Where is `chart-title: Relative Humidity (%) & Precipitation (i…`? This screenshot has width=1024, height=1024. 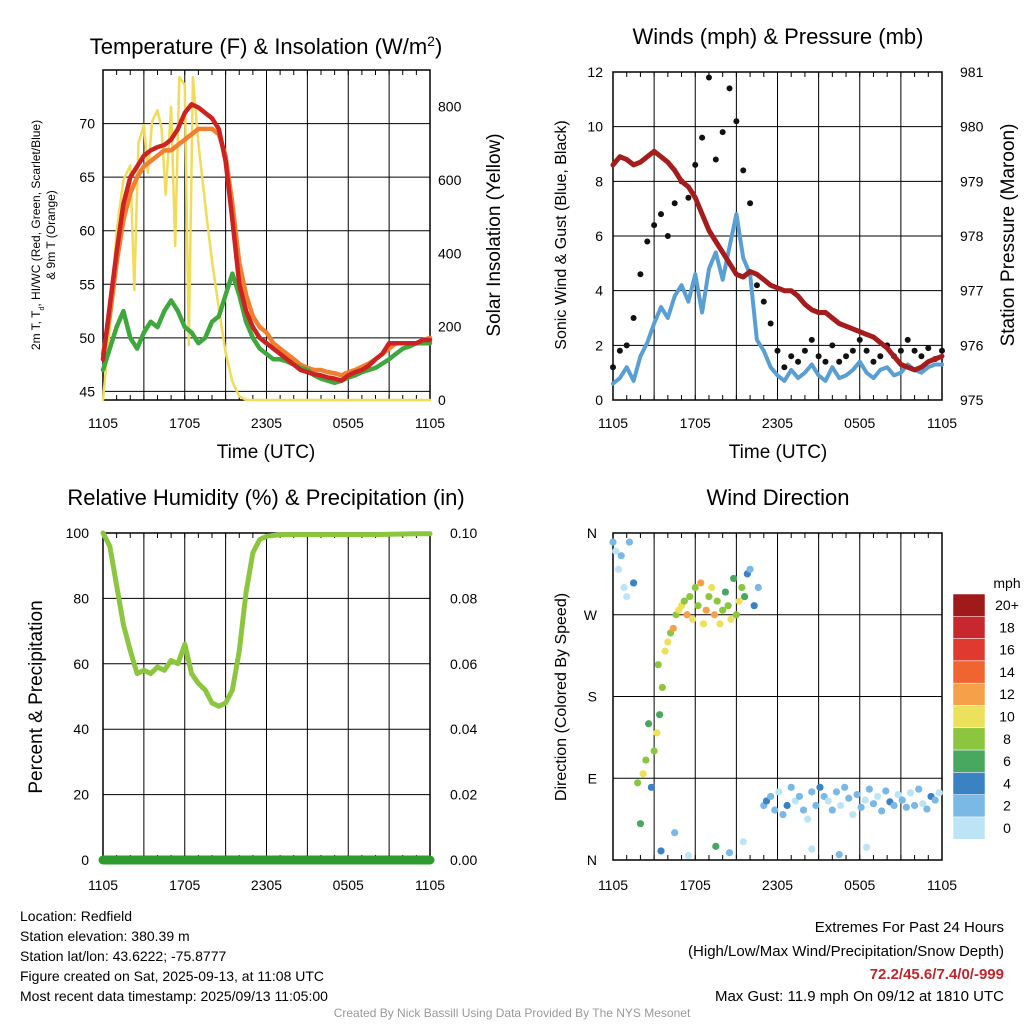
chart-title: Relative Humidity (%) & Precipitation (i… is located at coordinates (265, 497).